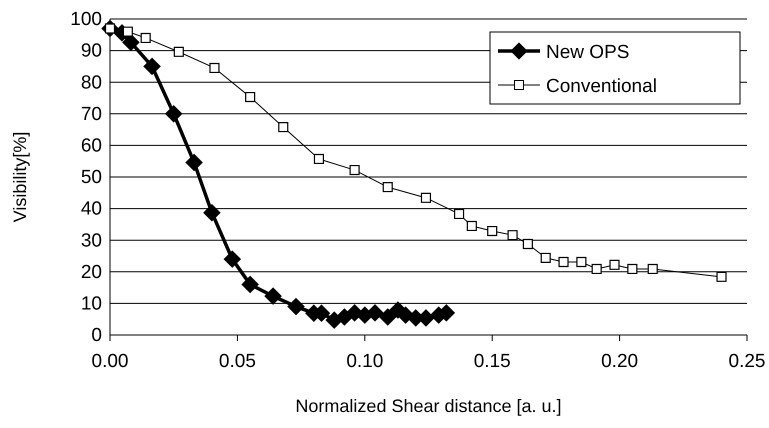  I want to click on y-tick-label: 80, so click(91, 83).